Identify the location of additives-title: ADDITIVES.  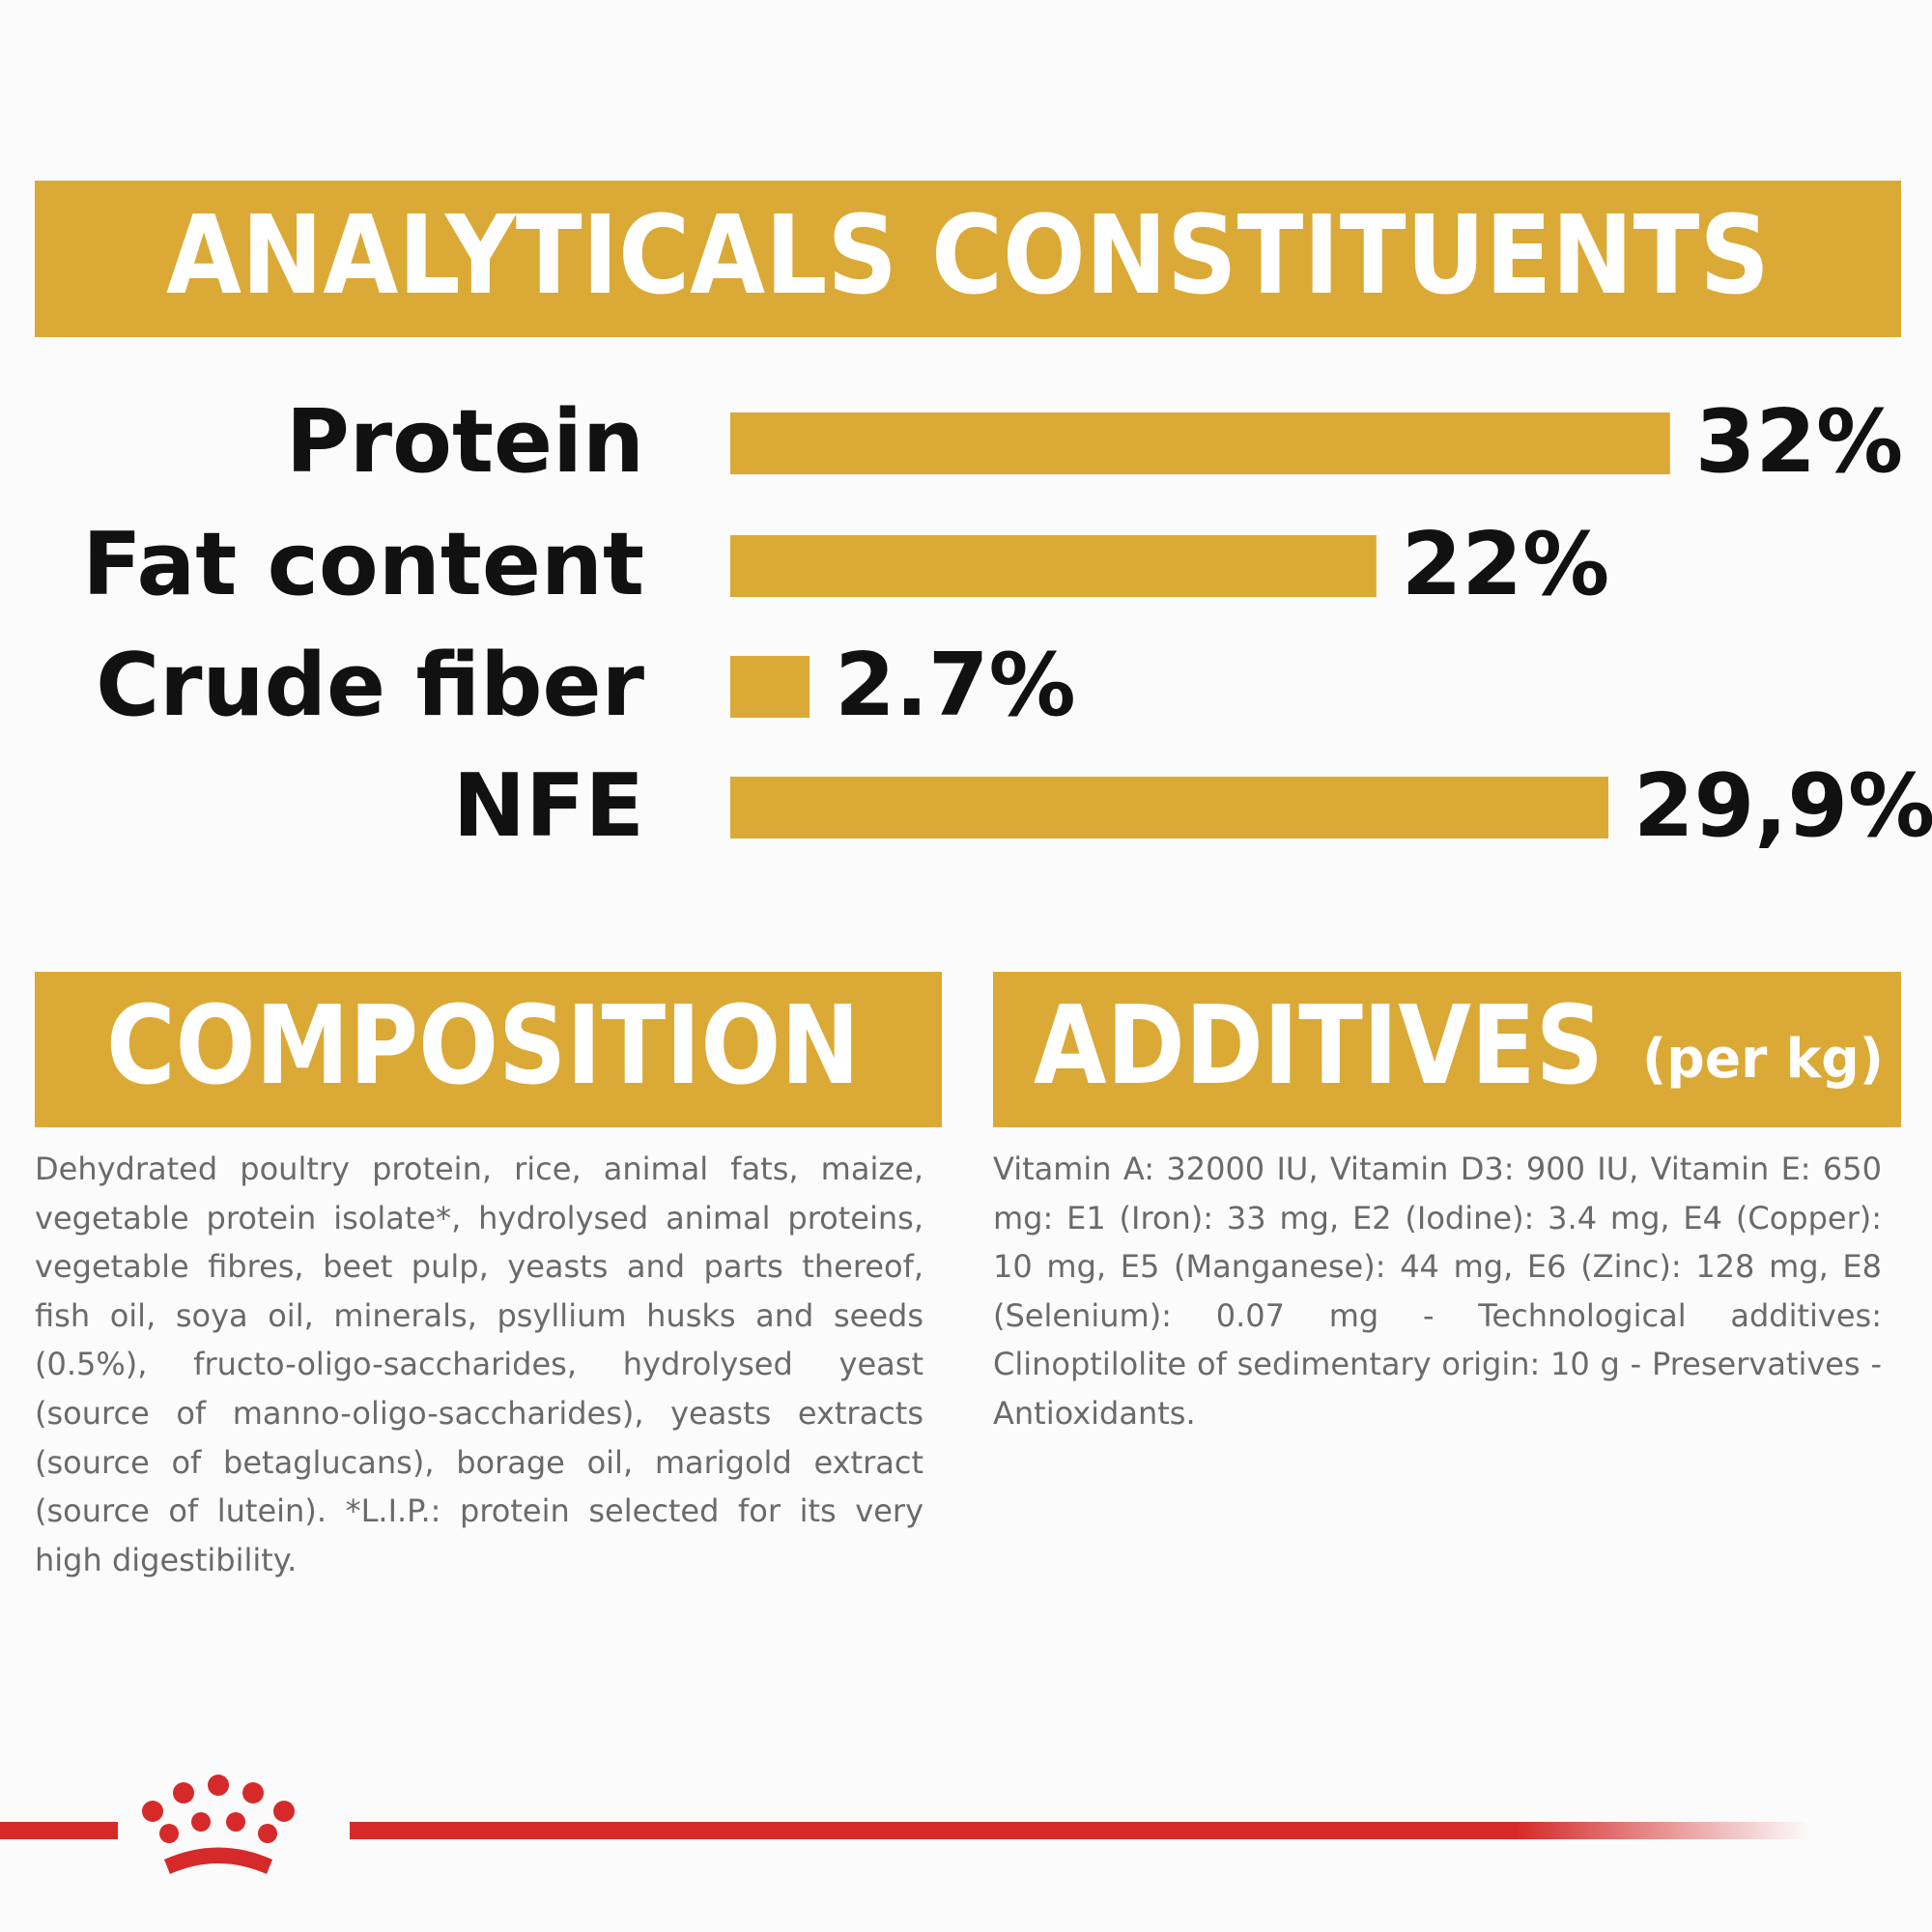
(1319, 1046).